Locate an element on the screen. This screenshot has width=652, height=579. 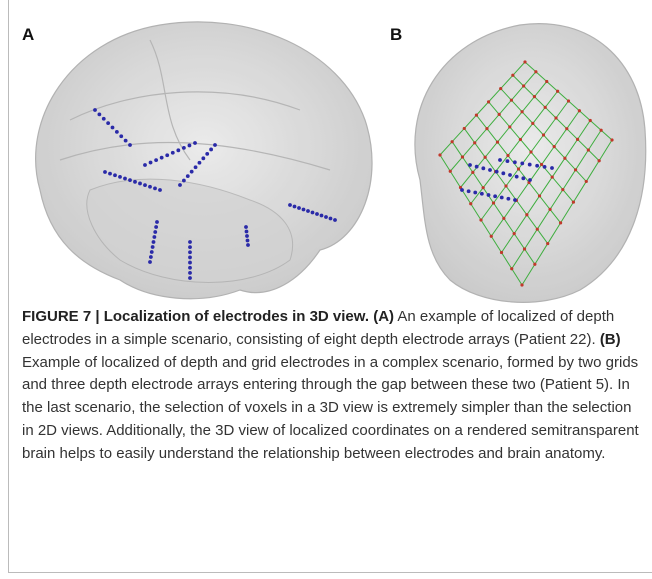
caption-label: (B) is located at coordinates (610, 339).